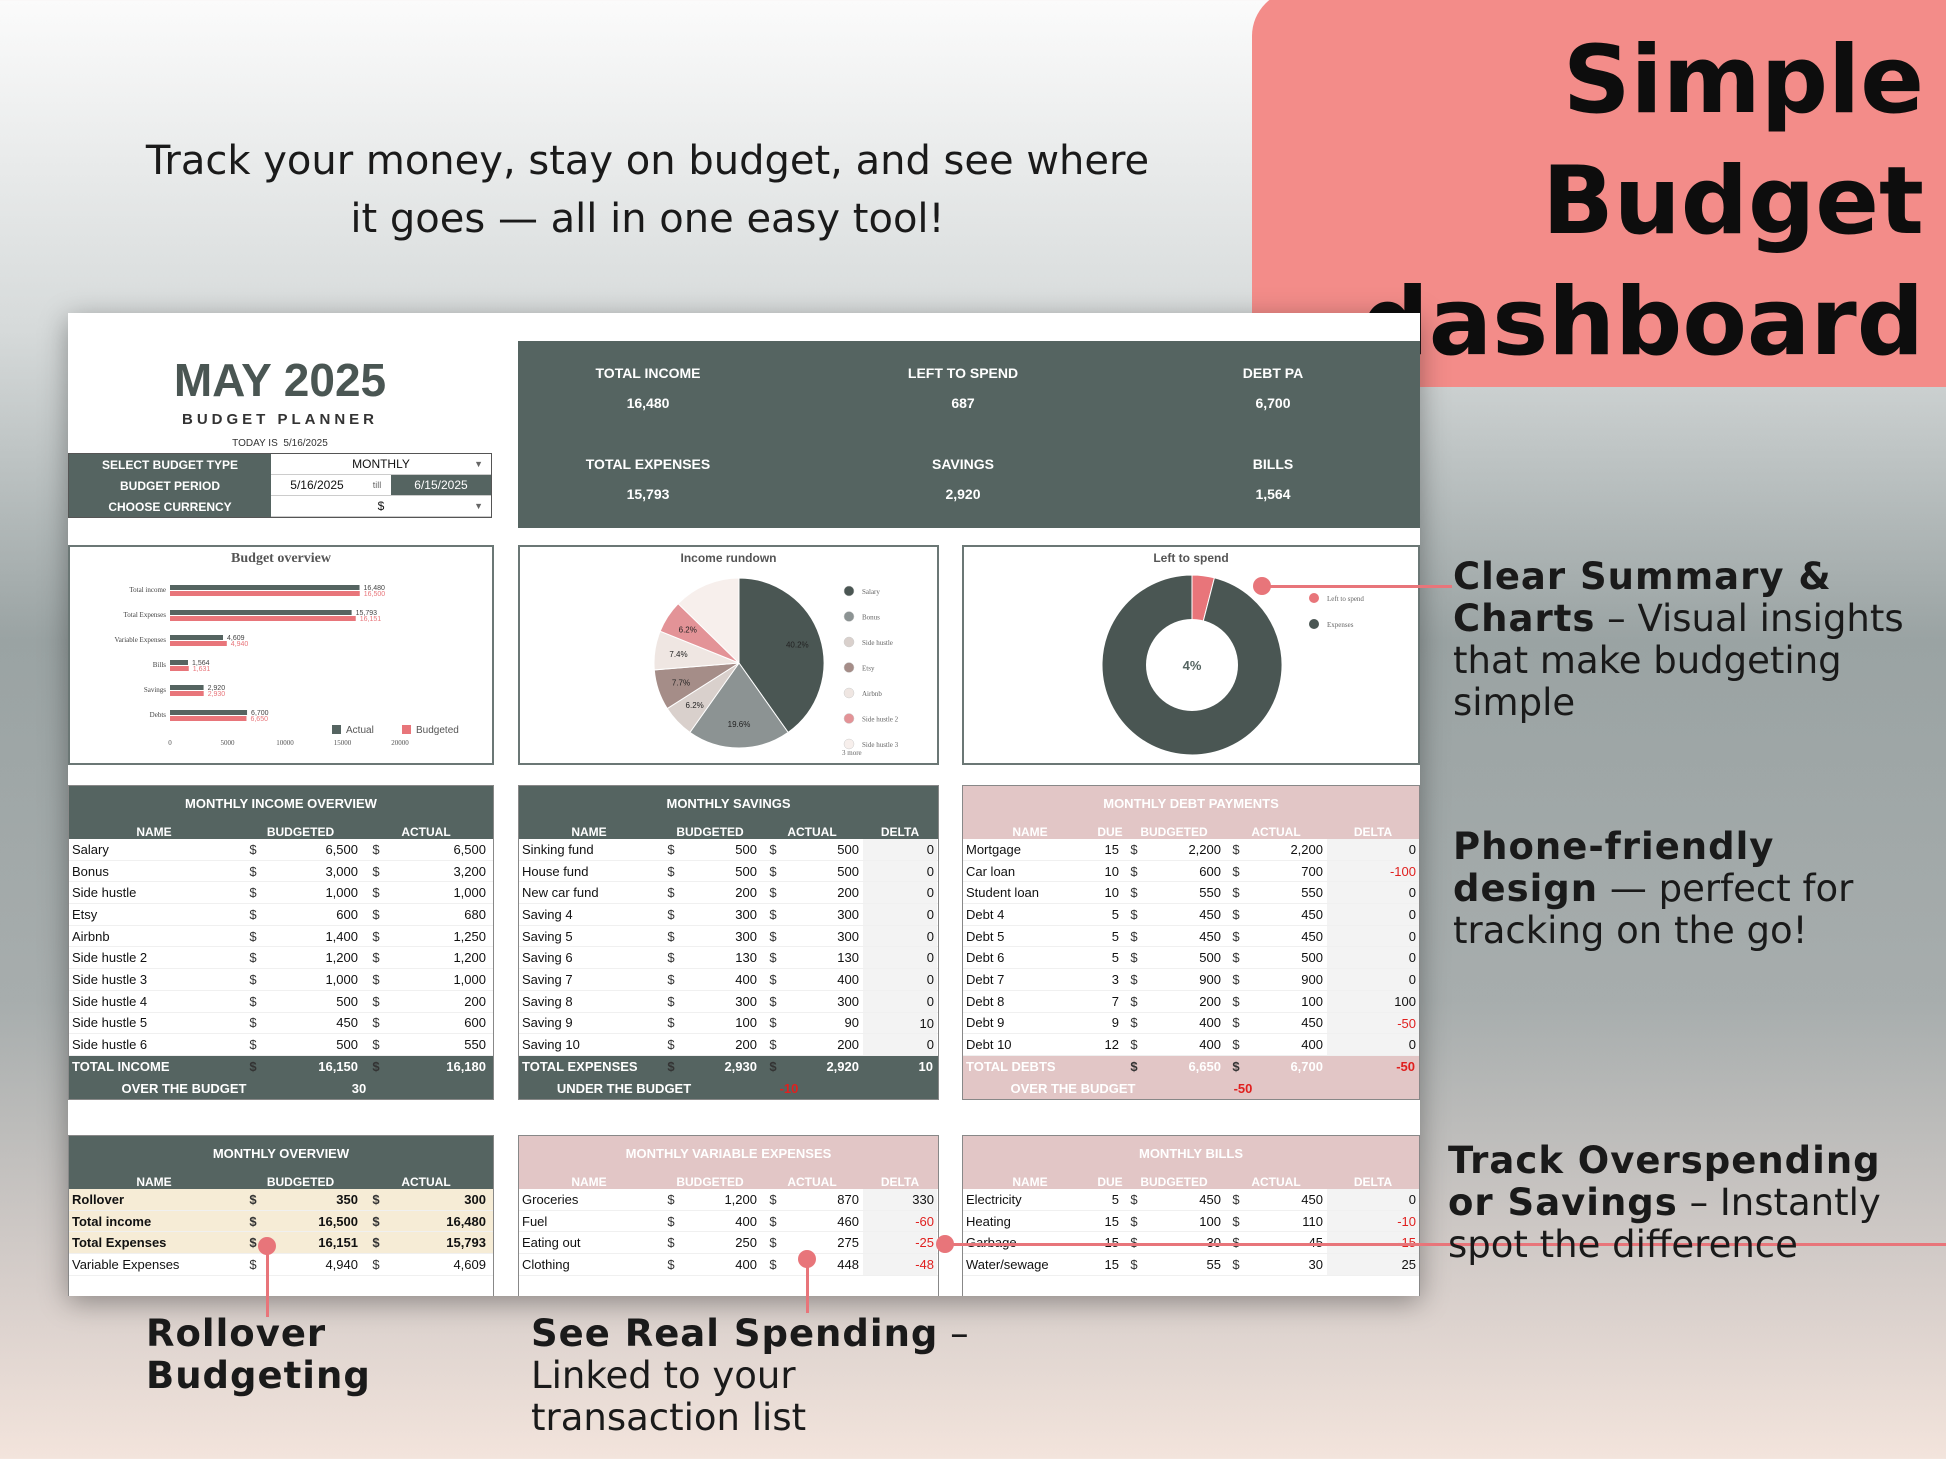 The height and width of the screenshot is (1459, 1946). I want to click on table-row: Debt 7 3 $900 $900 0, so click(1191, 980).